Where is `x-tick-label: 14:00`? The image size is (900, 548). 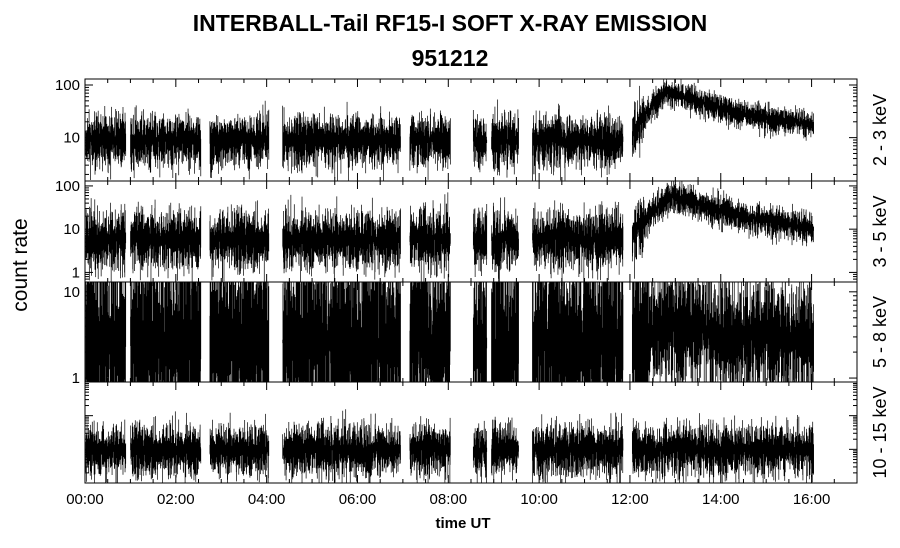
x-tick-label: 14:00 is located at coordinates (721, 499).